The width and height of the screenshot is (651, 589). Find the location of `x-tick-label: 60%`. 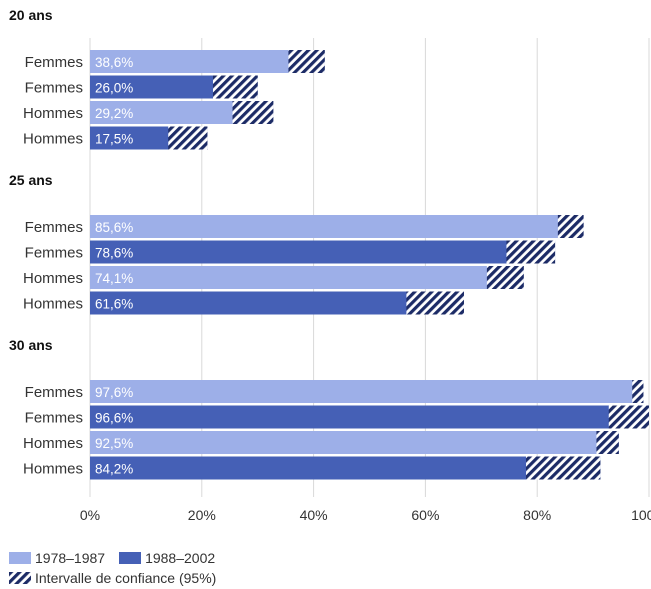

x-tick-label: 60% is located at coordinates (425, 515).